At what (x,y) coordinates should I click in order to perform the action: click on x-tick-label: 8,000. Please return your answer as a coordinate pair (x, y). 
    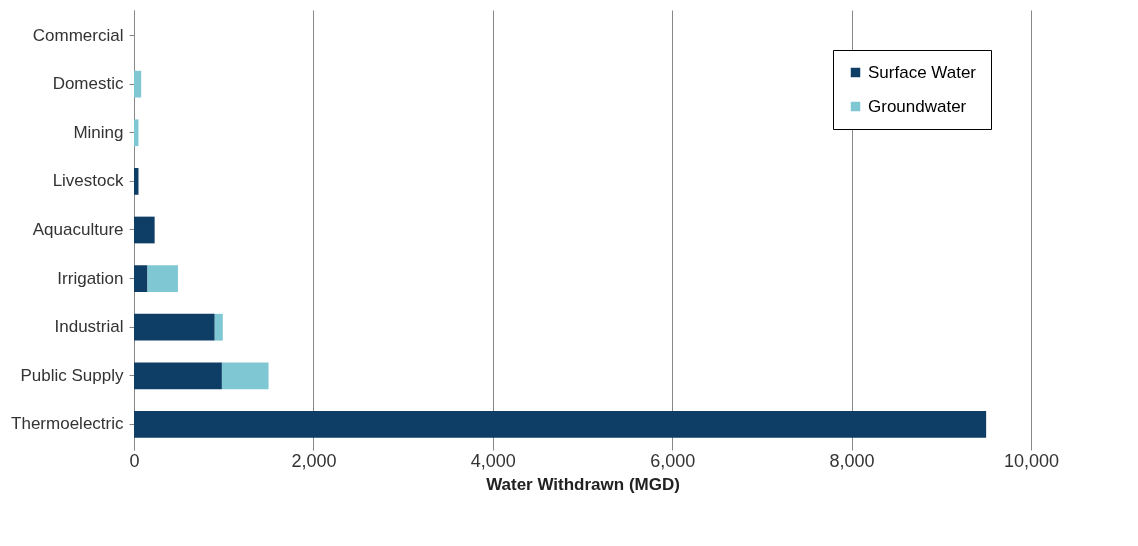
    Looking at the image, I should click on (852, 460).